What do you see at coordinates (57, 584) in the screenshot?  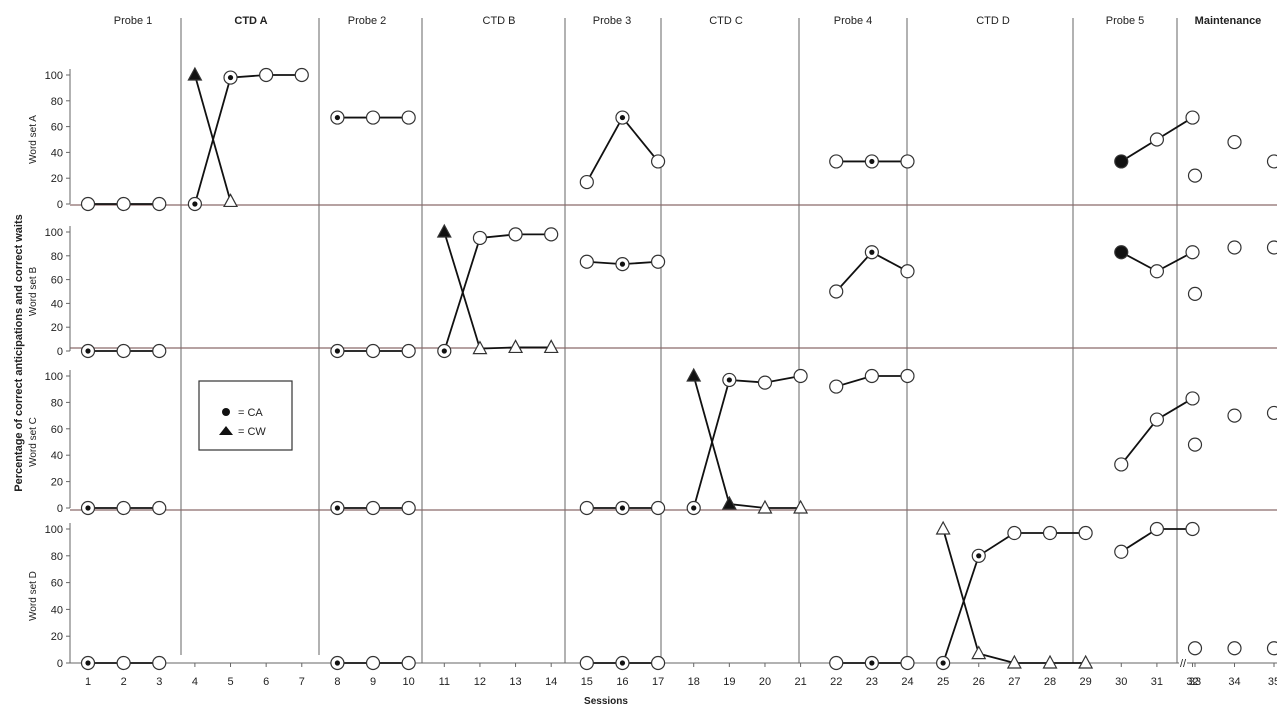 I see `y-tick-label: 60` at bounding box center [57, 584].